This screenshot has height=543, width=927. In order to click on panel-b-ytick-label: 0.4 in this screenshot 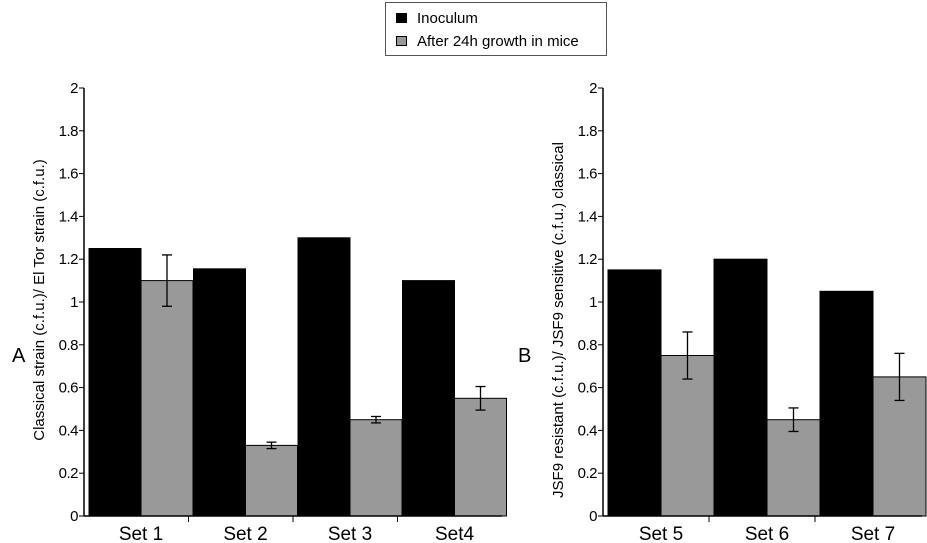, I will do `click(588, 430)`.